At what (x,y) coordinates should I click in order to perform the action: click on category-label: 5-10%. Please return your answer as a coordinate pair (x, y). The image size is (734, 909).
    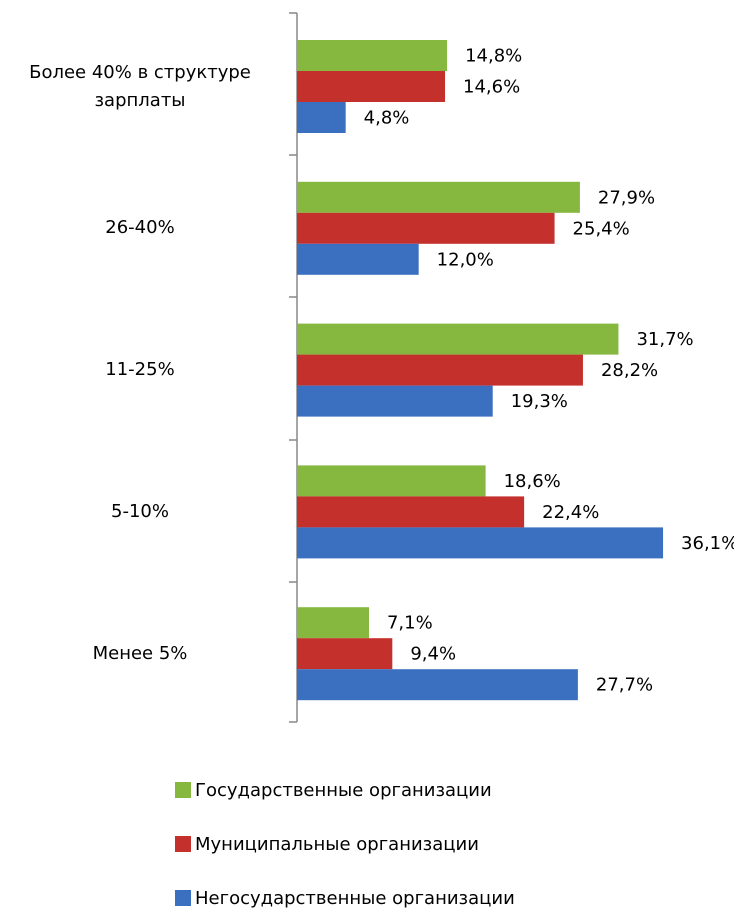
    Looking at the image, I should click on (140, 511).